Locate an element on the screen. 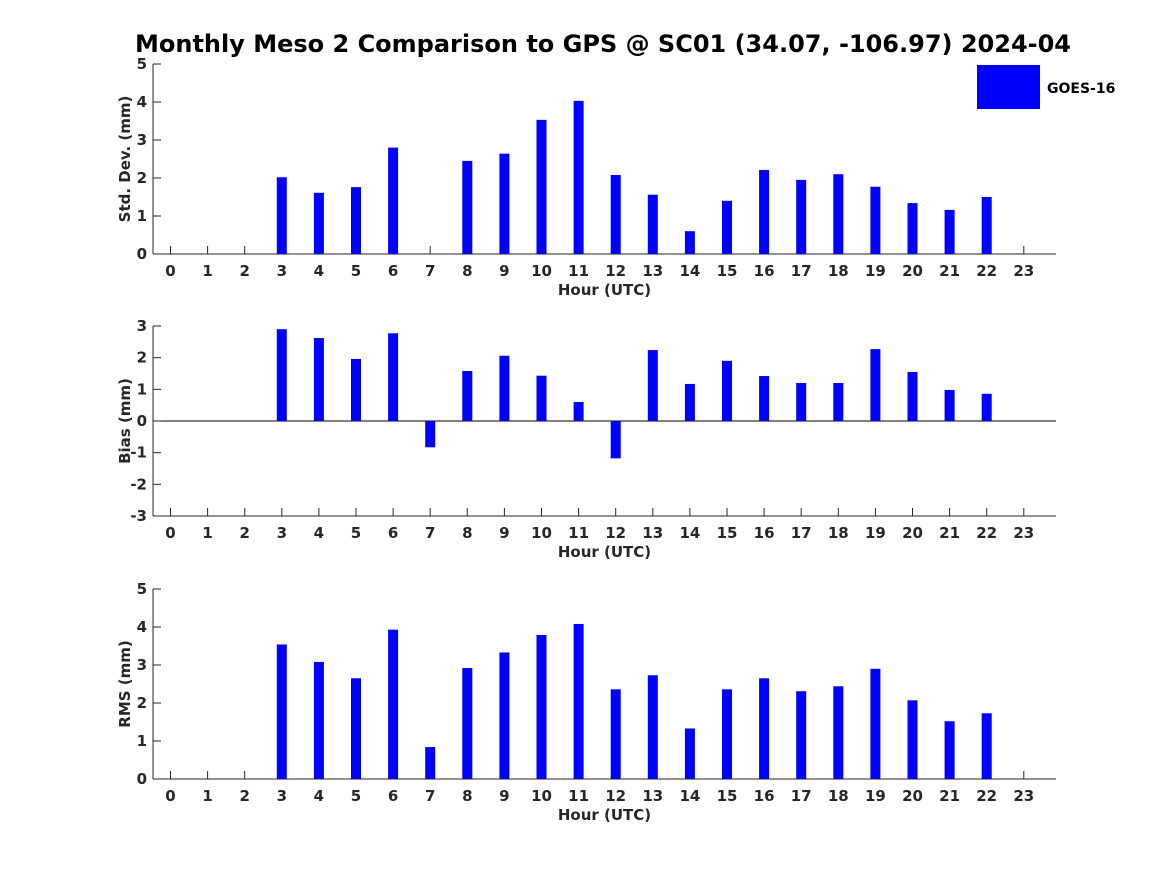  x-tick-label: 4 is located at coordinates (319, 271).